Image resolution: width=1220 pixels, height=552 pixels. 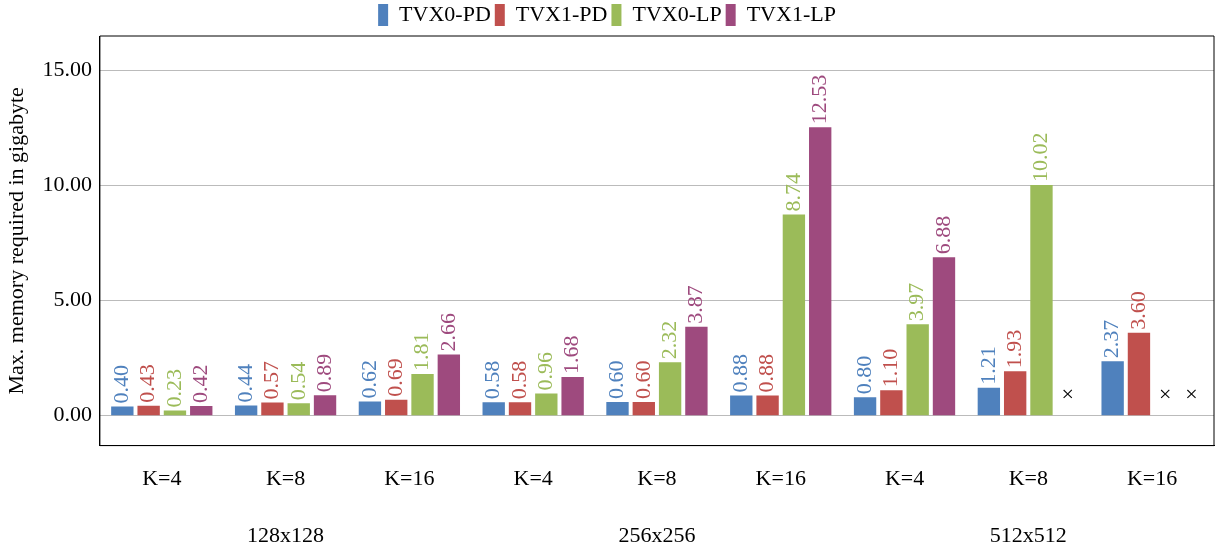 I want to click on data-label: 1.81, so click(x=421, y=352).